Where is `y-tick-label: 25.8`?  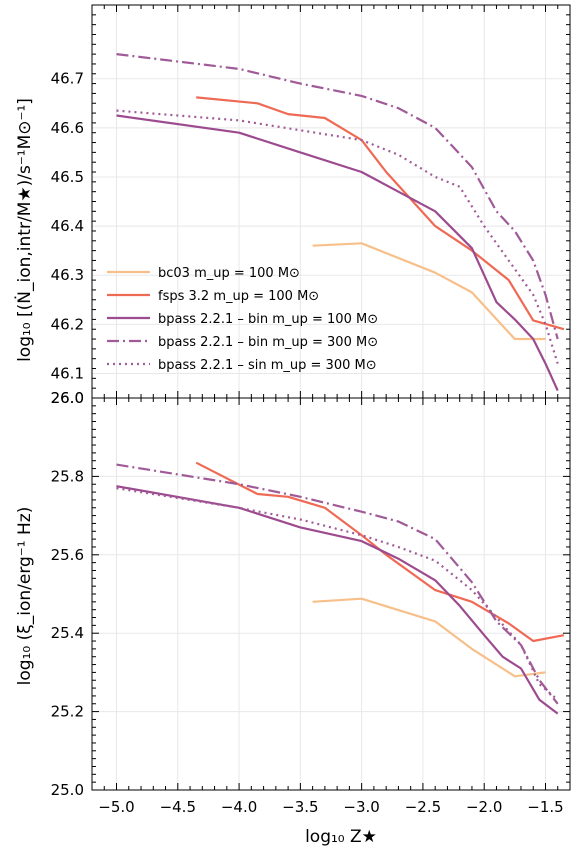
y-tick-label: 25.8 is located at coordinates (67, 476).